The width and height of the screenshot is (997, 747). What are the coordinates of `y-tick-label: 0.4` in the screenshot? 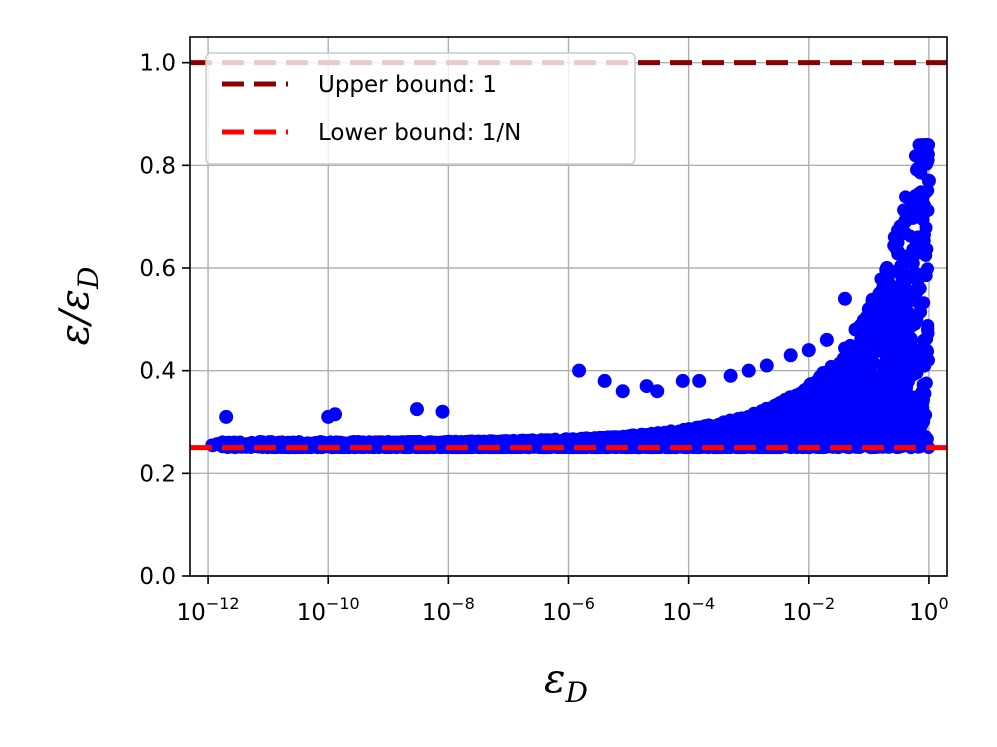 It's located at (157, 372).